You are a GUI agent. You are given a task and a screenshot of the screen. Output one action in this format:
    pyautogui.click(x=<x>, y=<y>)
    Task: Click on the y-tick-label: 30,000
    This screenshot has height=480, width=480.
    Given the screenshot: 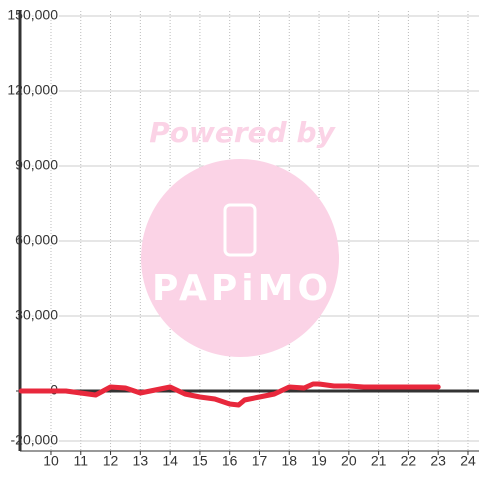 What is the action you would take?
    pyautogui.click(x=36, y=315)
    